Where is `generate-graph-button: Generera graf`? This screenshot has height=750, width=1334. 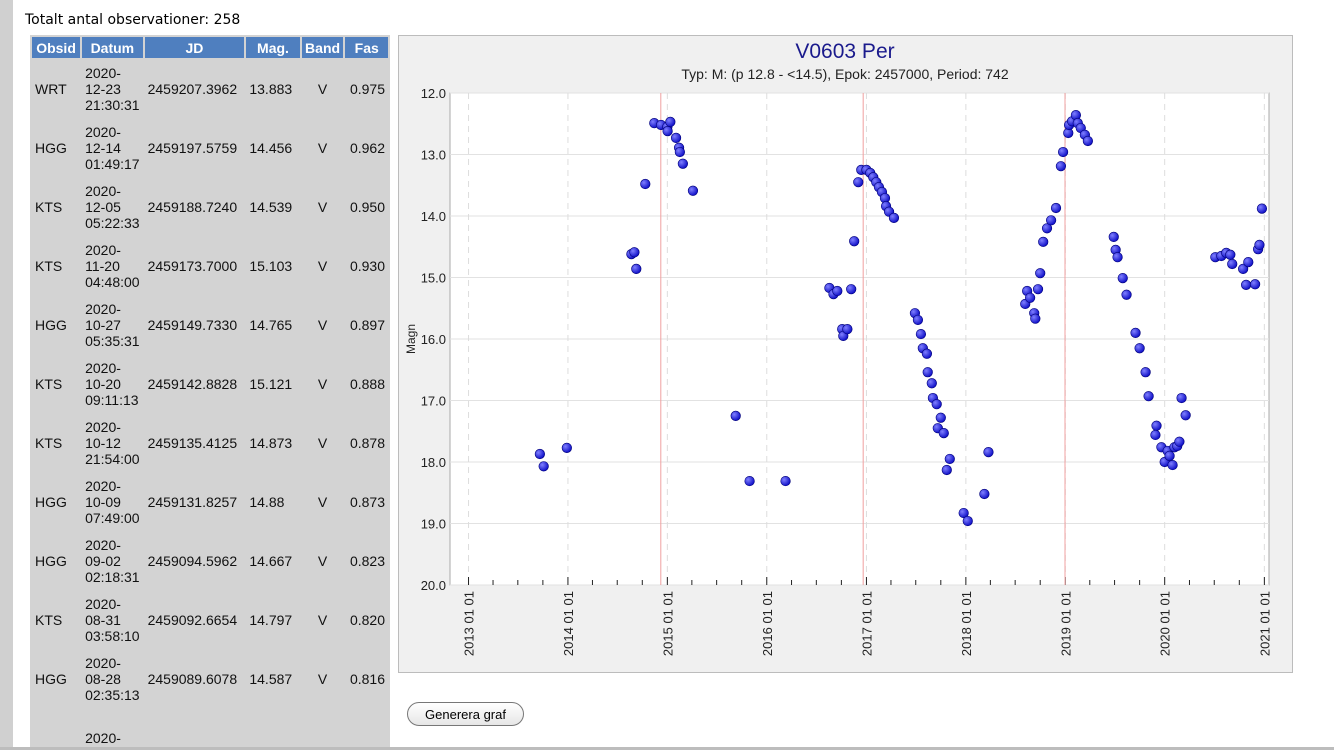
generate-graph-button: Generera graf is located at coordinates (465, 714).